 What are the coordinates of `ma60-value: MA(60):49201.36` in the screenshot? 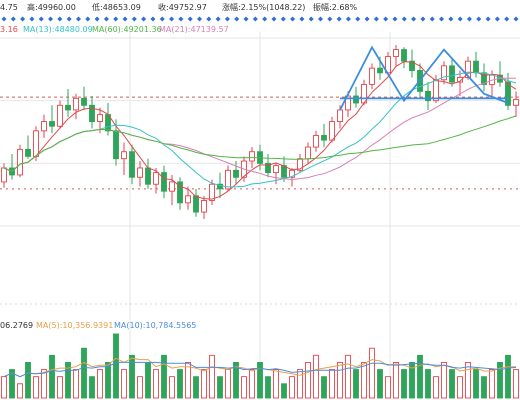 It's located at (127, 29).